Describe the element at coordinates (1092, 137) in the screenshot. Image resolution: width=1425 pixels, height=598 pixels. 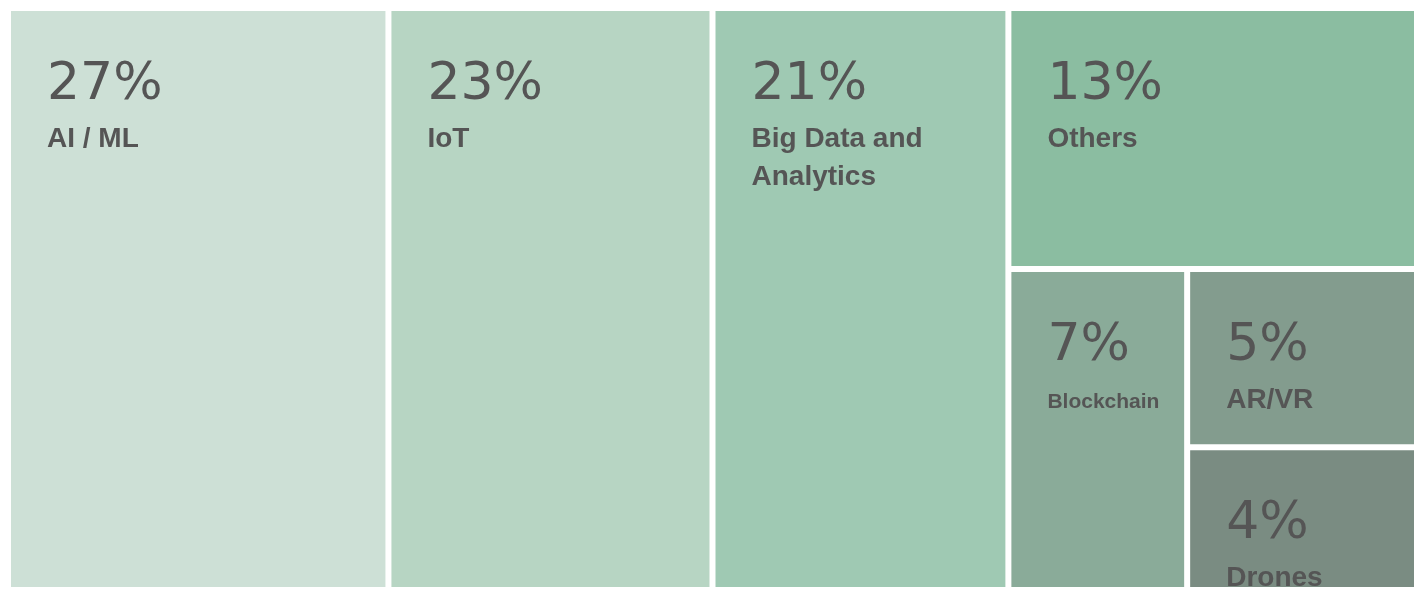
I see `category-label: Others` at that location.